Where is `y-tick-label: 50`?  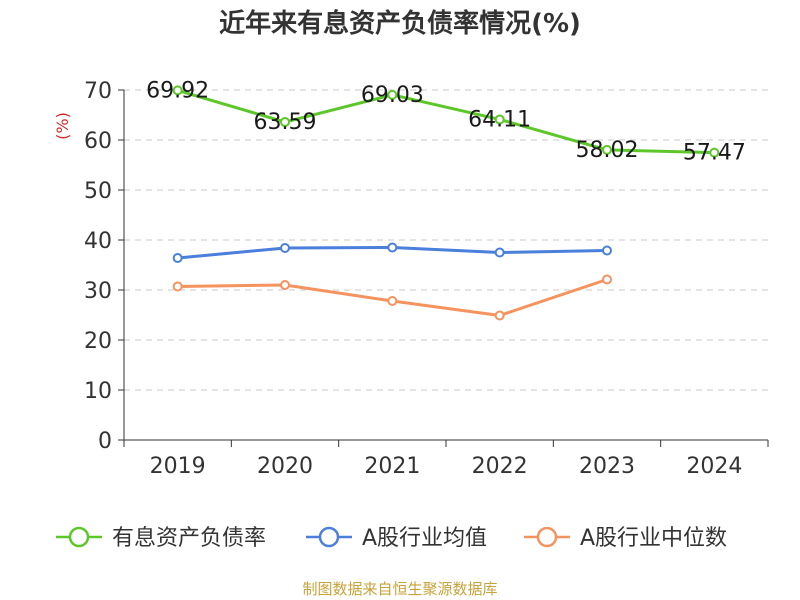 y-tick-label: 50 is located at coordinates (98, 191).